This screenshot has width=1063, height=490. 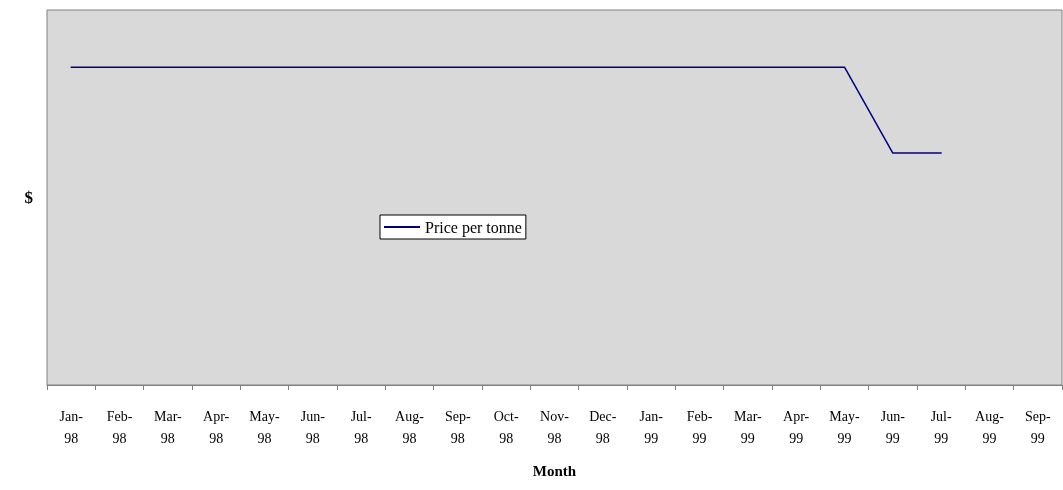 I want to click on x-tick-label: Aug-98, so click(x=410, y=427).